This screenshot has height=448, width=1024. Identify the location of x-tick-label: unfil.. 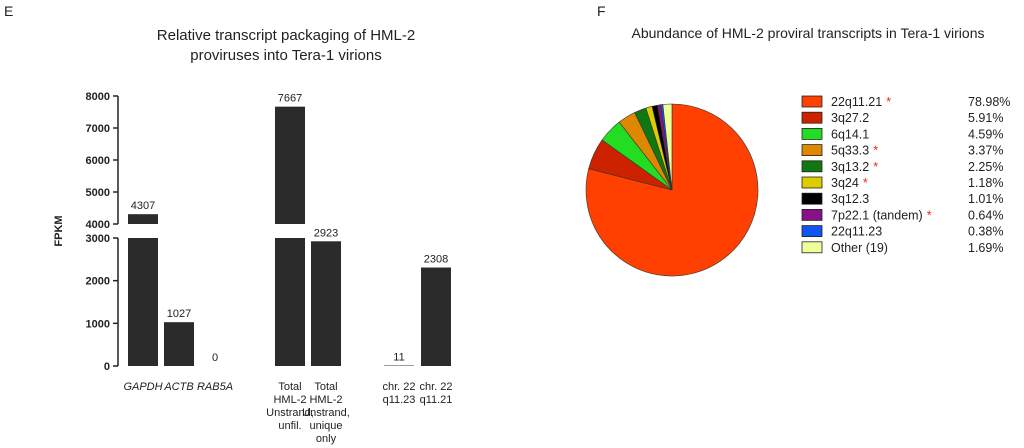
(289, 426).